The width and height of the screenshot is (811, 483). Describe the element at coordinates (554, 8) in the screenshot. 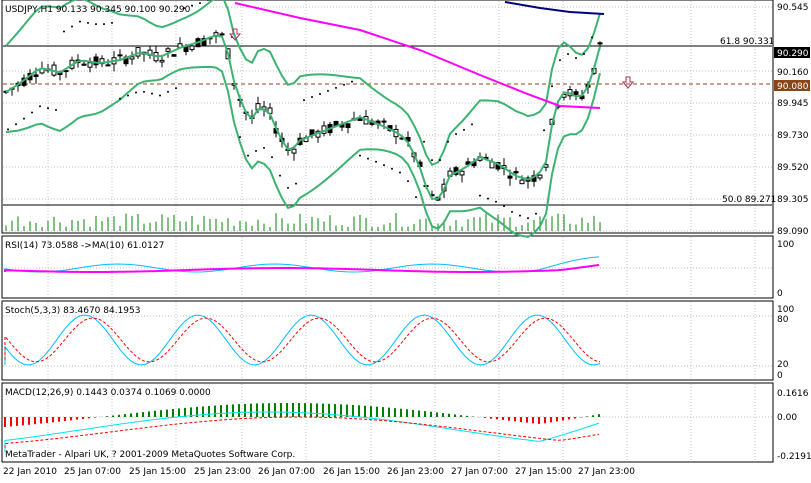

I see `ma-slow-line` at that location.